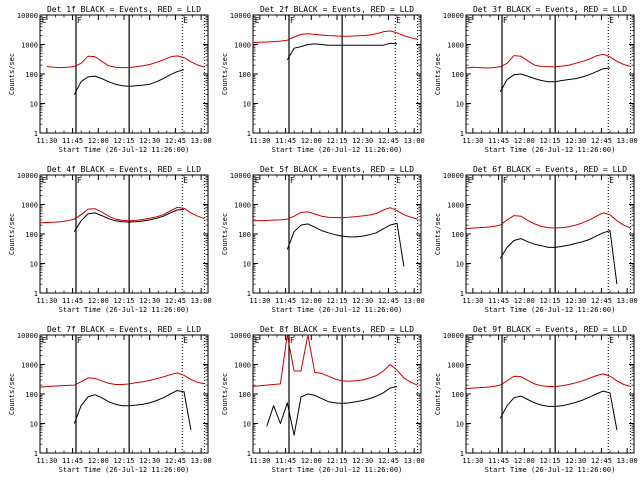  What do you see at coordinates (124, 169) in the screenshot?
I see `chart-title: Det 4f BLACK = Events, RED = LLD` at bounding box center [124, 169].